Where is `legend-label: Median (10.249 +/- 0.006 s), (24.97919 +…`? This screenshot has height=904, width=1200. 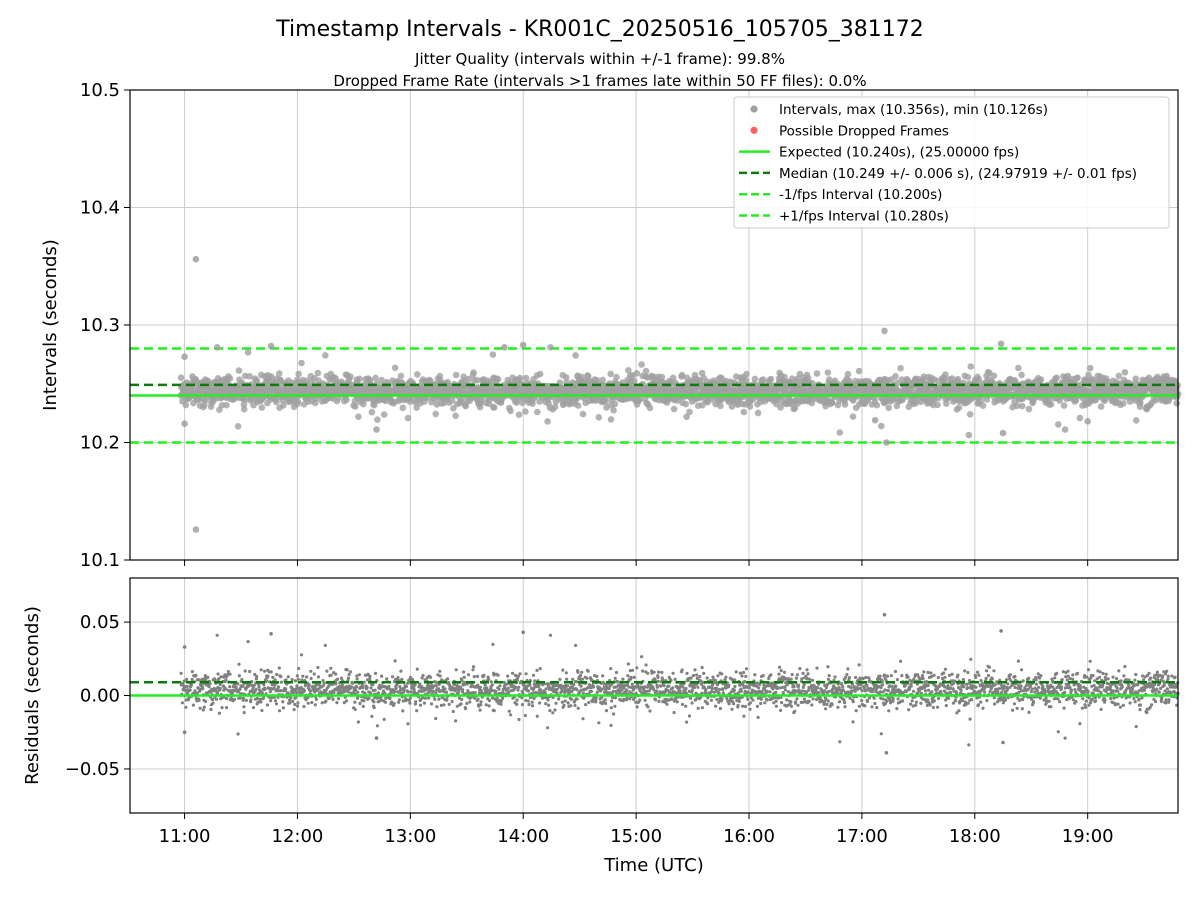 legend-label: Median (10.249 +/- 0.006 s), (24.97919 +… is located at coordinates (958, 174).